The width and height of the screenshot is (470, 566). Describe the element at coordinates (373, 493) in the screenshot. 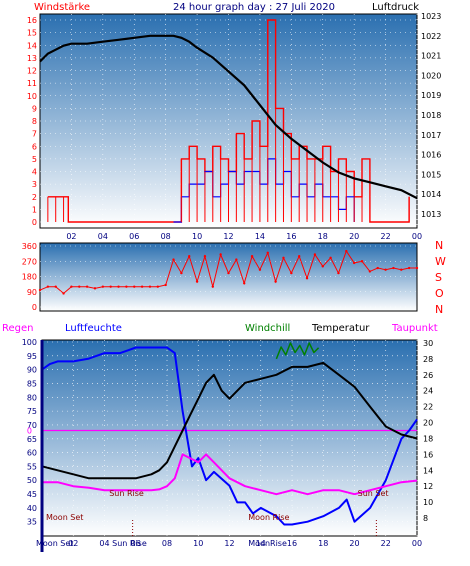

I see `sun-set-annotation: Sun Set` at that location.